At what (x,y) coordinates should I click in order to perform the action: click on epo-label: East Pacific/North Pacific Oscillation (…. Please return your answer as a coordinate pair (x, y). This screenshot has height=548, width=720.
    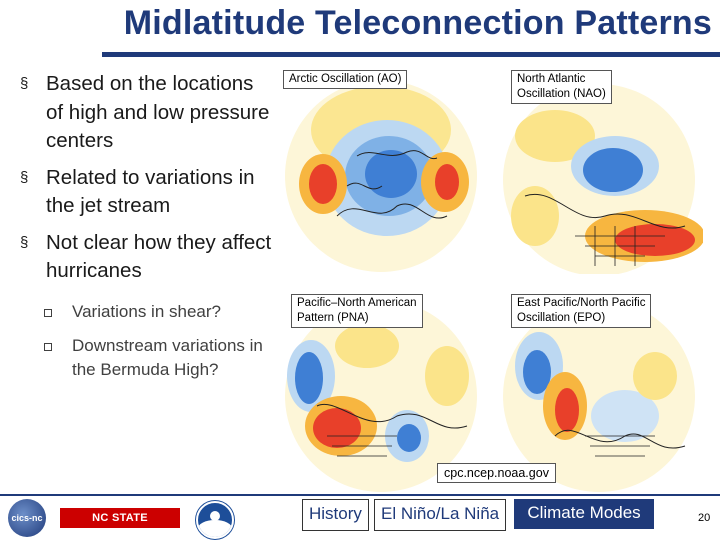
    Looking at the image, I should click on (581, 311).